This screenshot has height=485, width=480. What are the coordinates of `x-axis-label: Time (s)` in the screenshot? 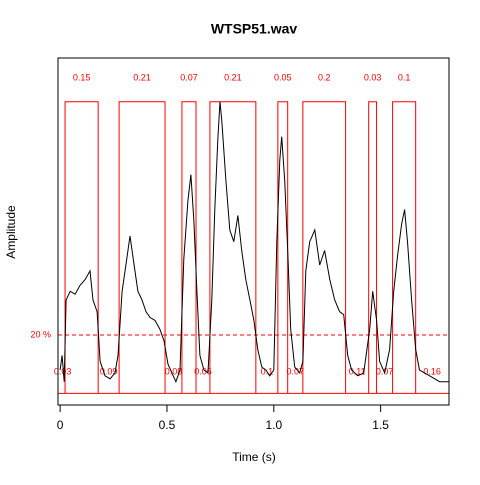 It's located at (254, 457).